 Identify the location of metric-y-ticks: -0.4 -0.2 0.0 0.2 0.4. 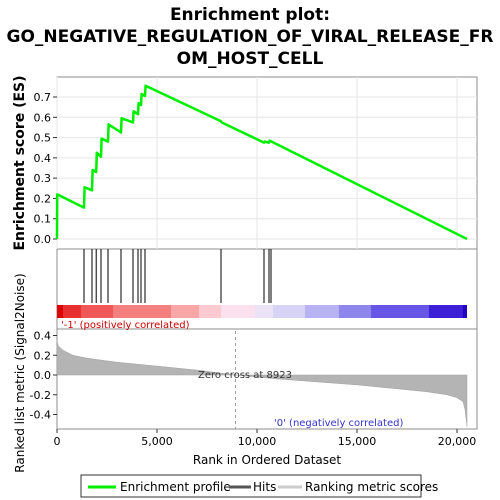
(43, 376).